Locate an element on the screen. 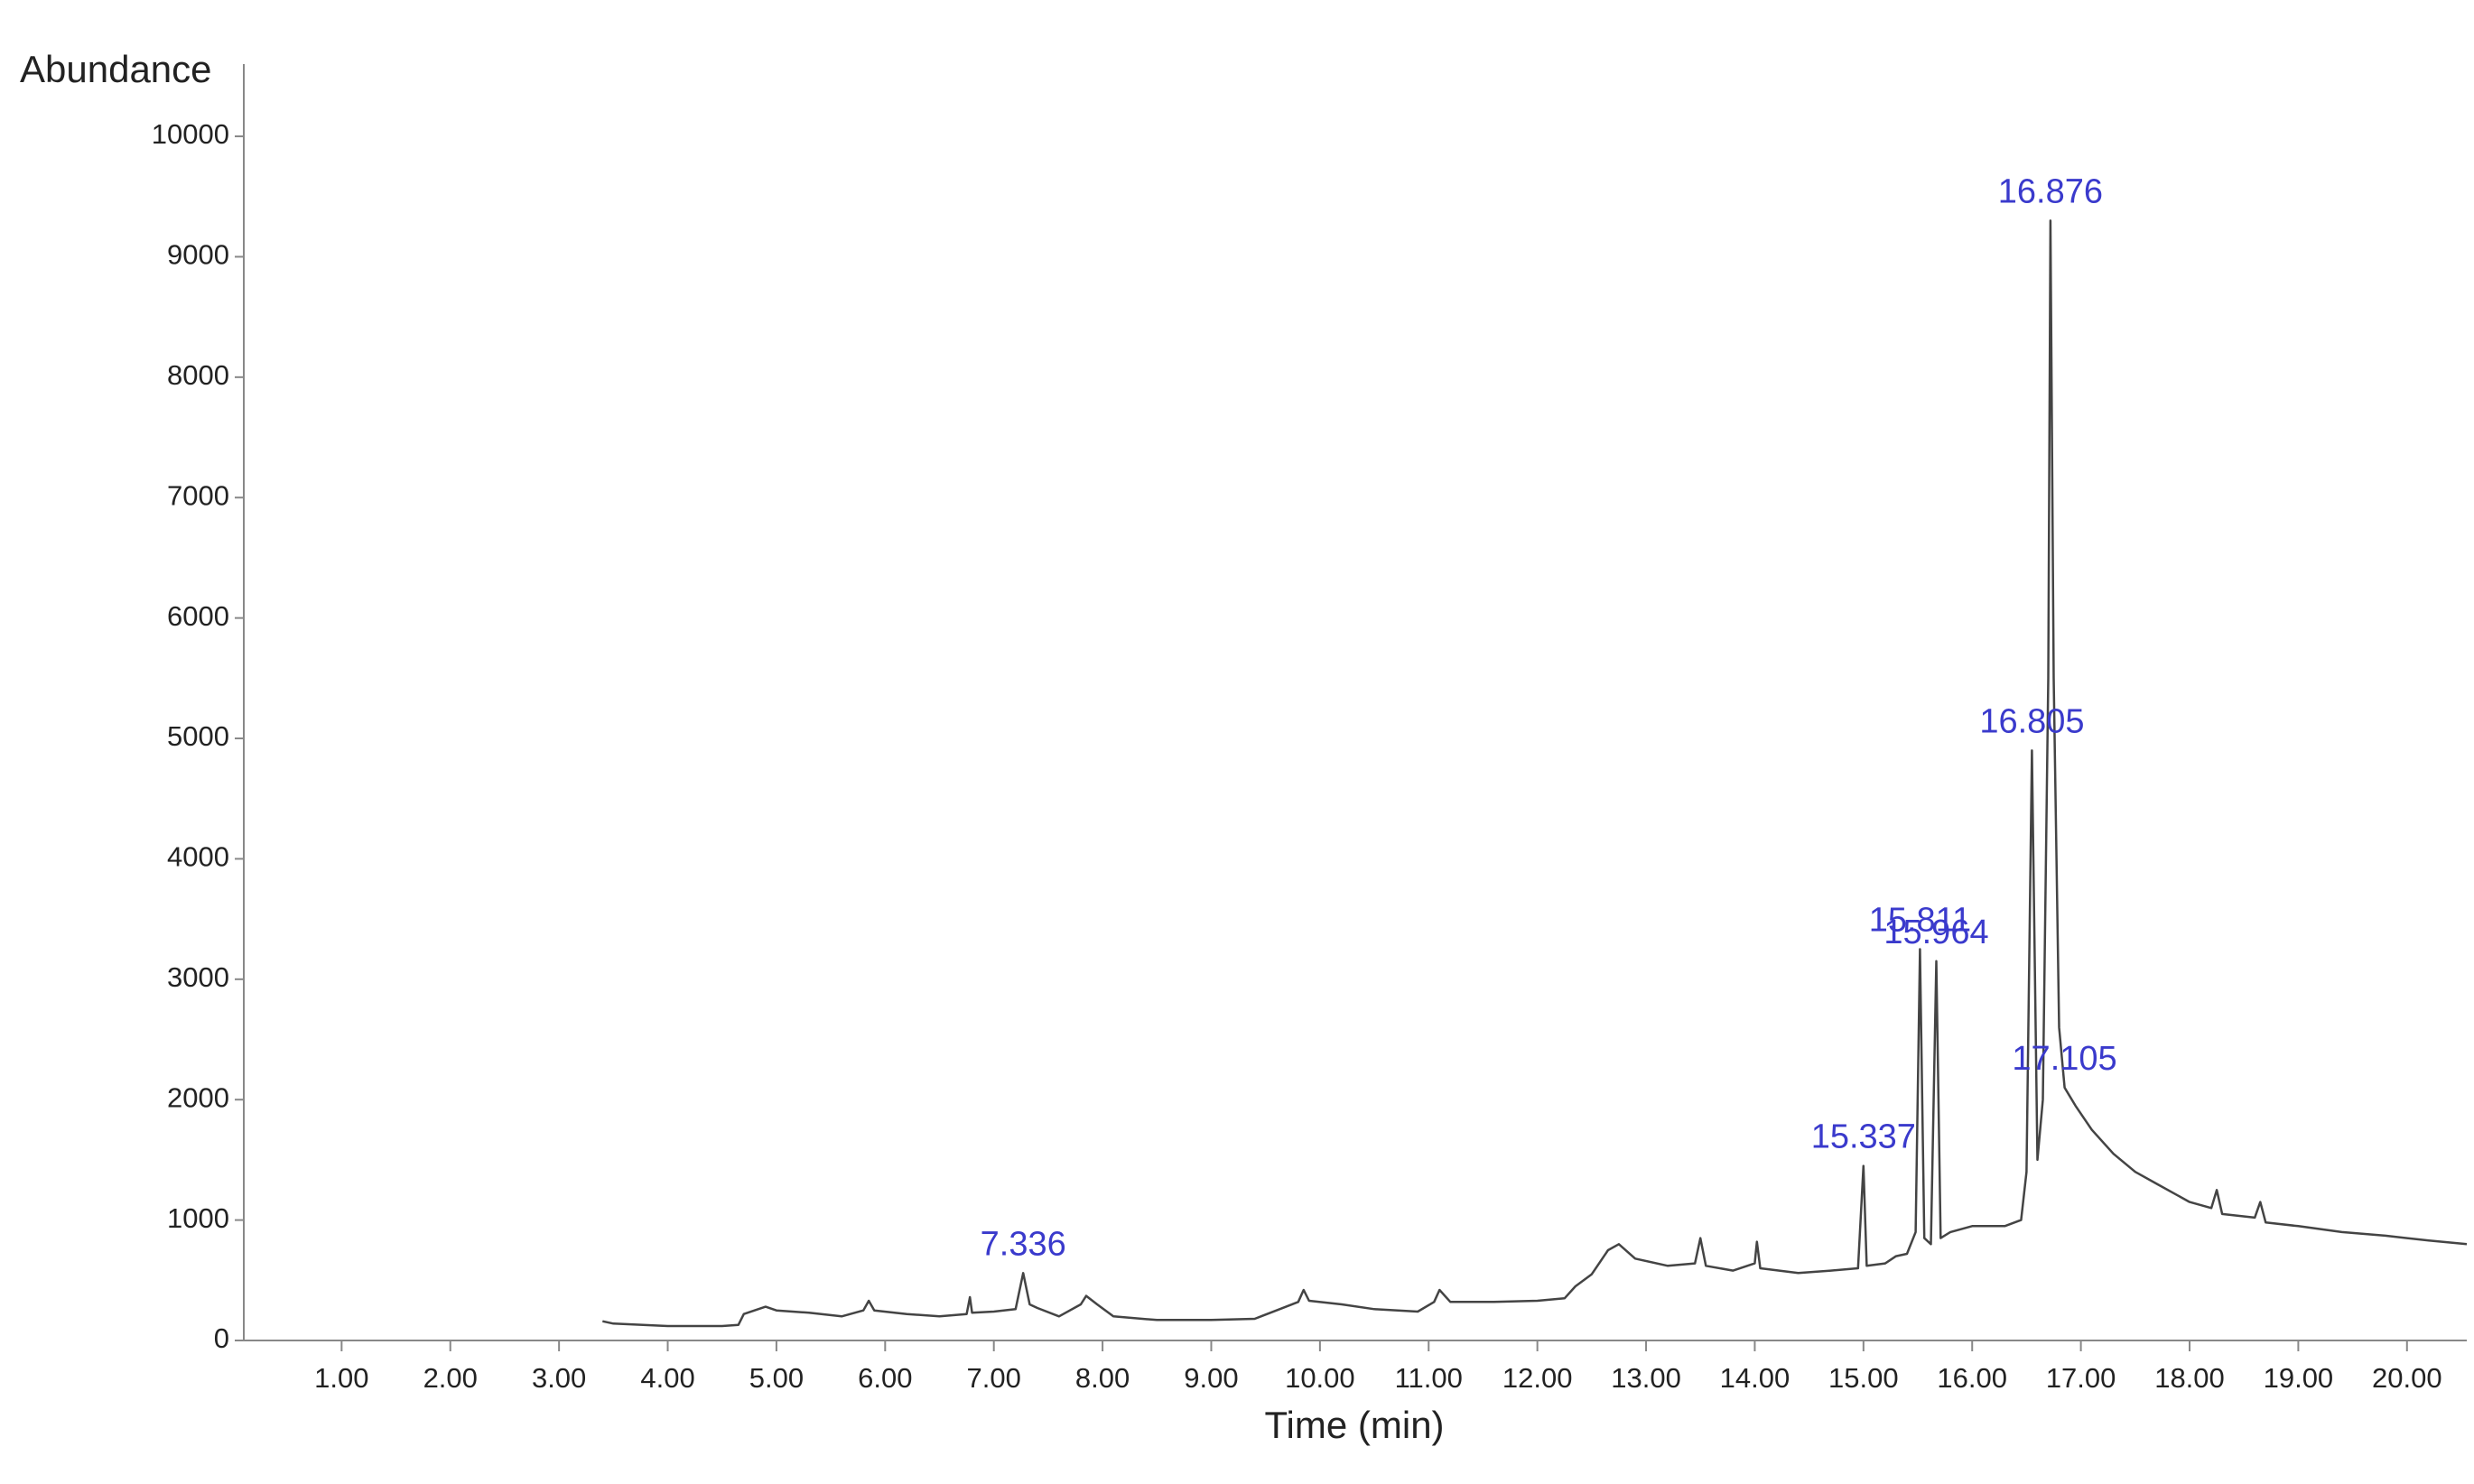 The height and width of the screenshot is (1484, 2474). peak-label: 7.336 is located at coordinates (1023, 1244).